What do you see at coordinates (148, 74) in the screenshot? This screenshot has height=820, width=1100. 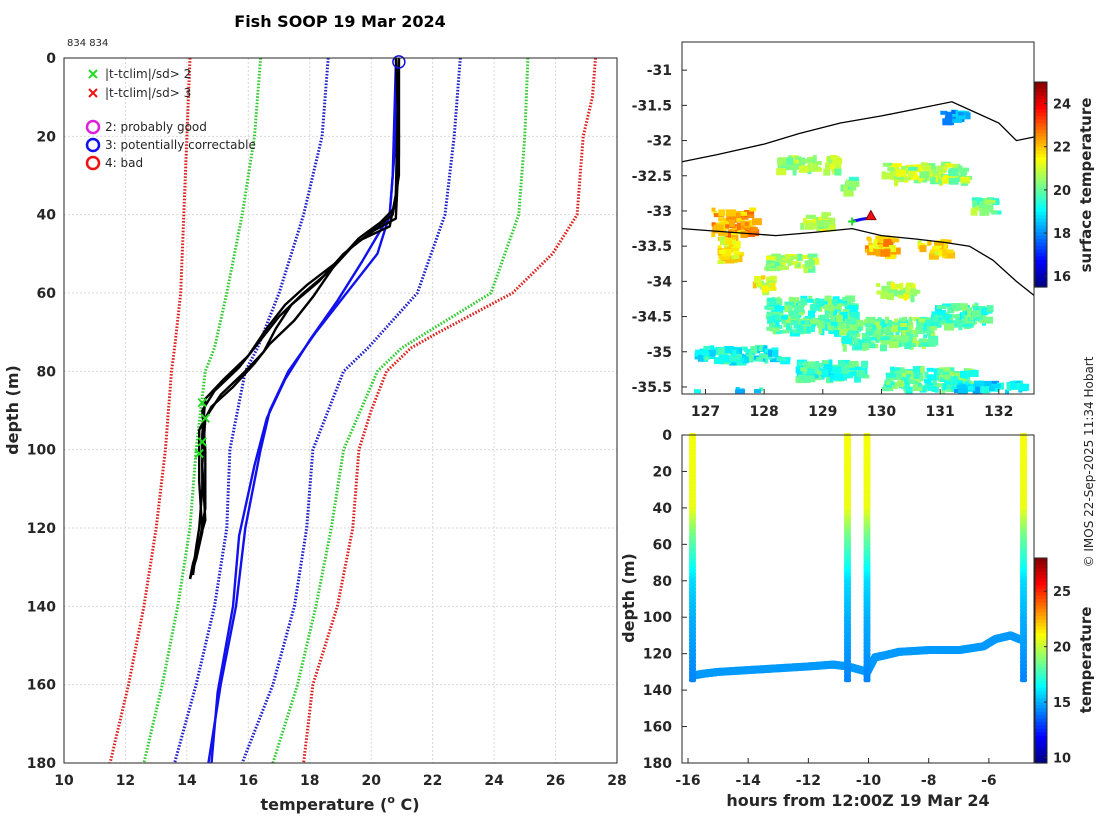 I see `legend-label: |t-tclim|/sd> 2` at bounding box center [148, 74].